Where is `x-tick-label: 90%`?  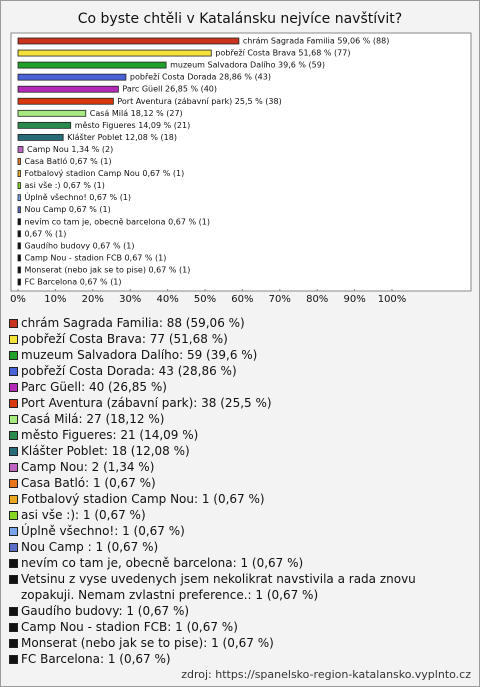
x-tick-label: 90% is located at coordinates (354, 299).